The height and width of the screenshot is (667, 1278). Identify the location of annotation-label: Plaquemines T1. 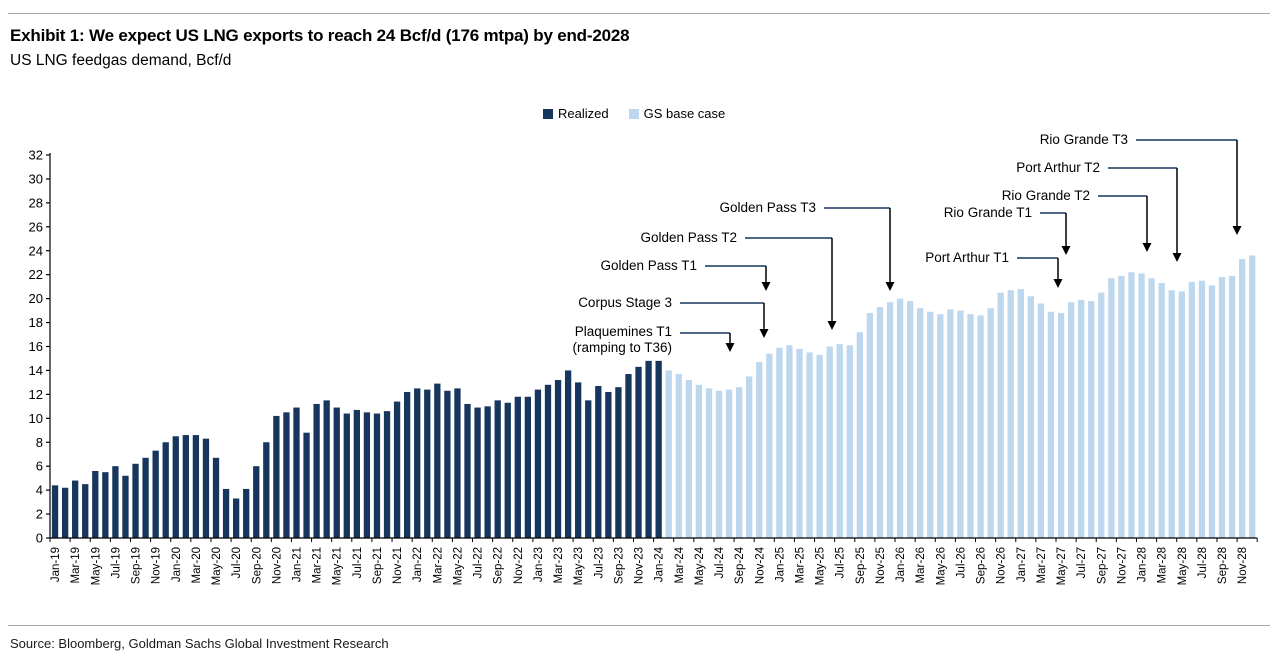
(623, 331).